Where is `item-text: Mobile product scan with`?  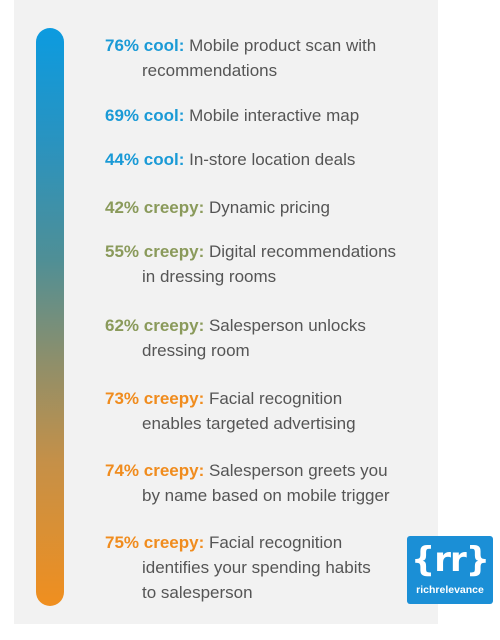
item-text: Mobile product scan with is located at coordinates (283, 45).